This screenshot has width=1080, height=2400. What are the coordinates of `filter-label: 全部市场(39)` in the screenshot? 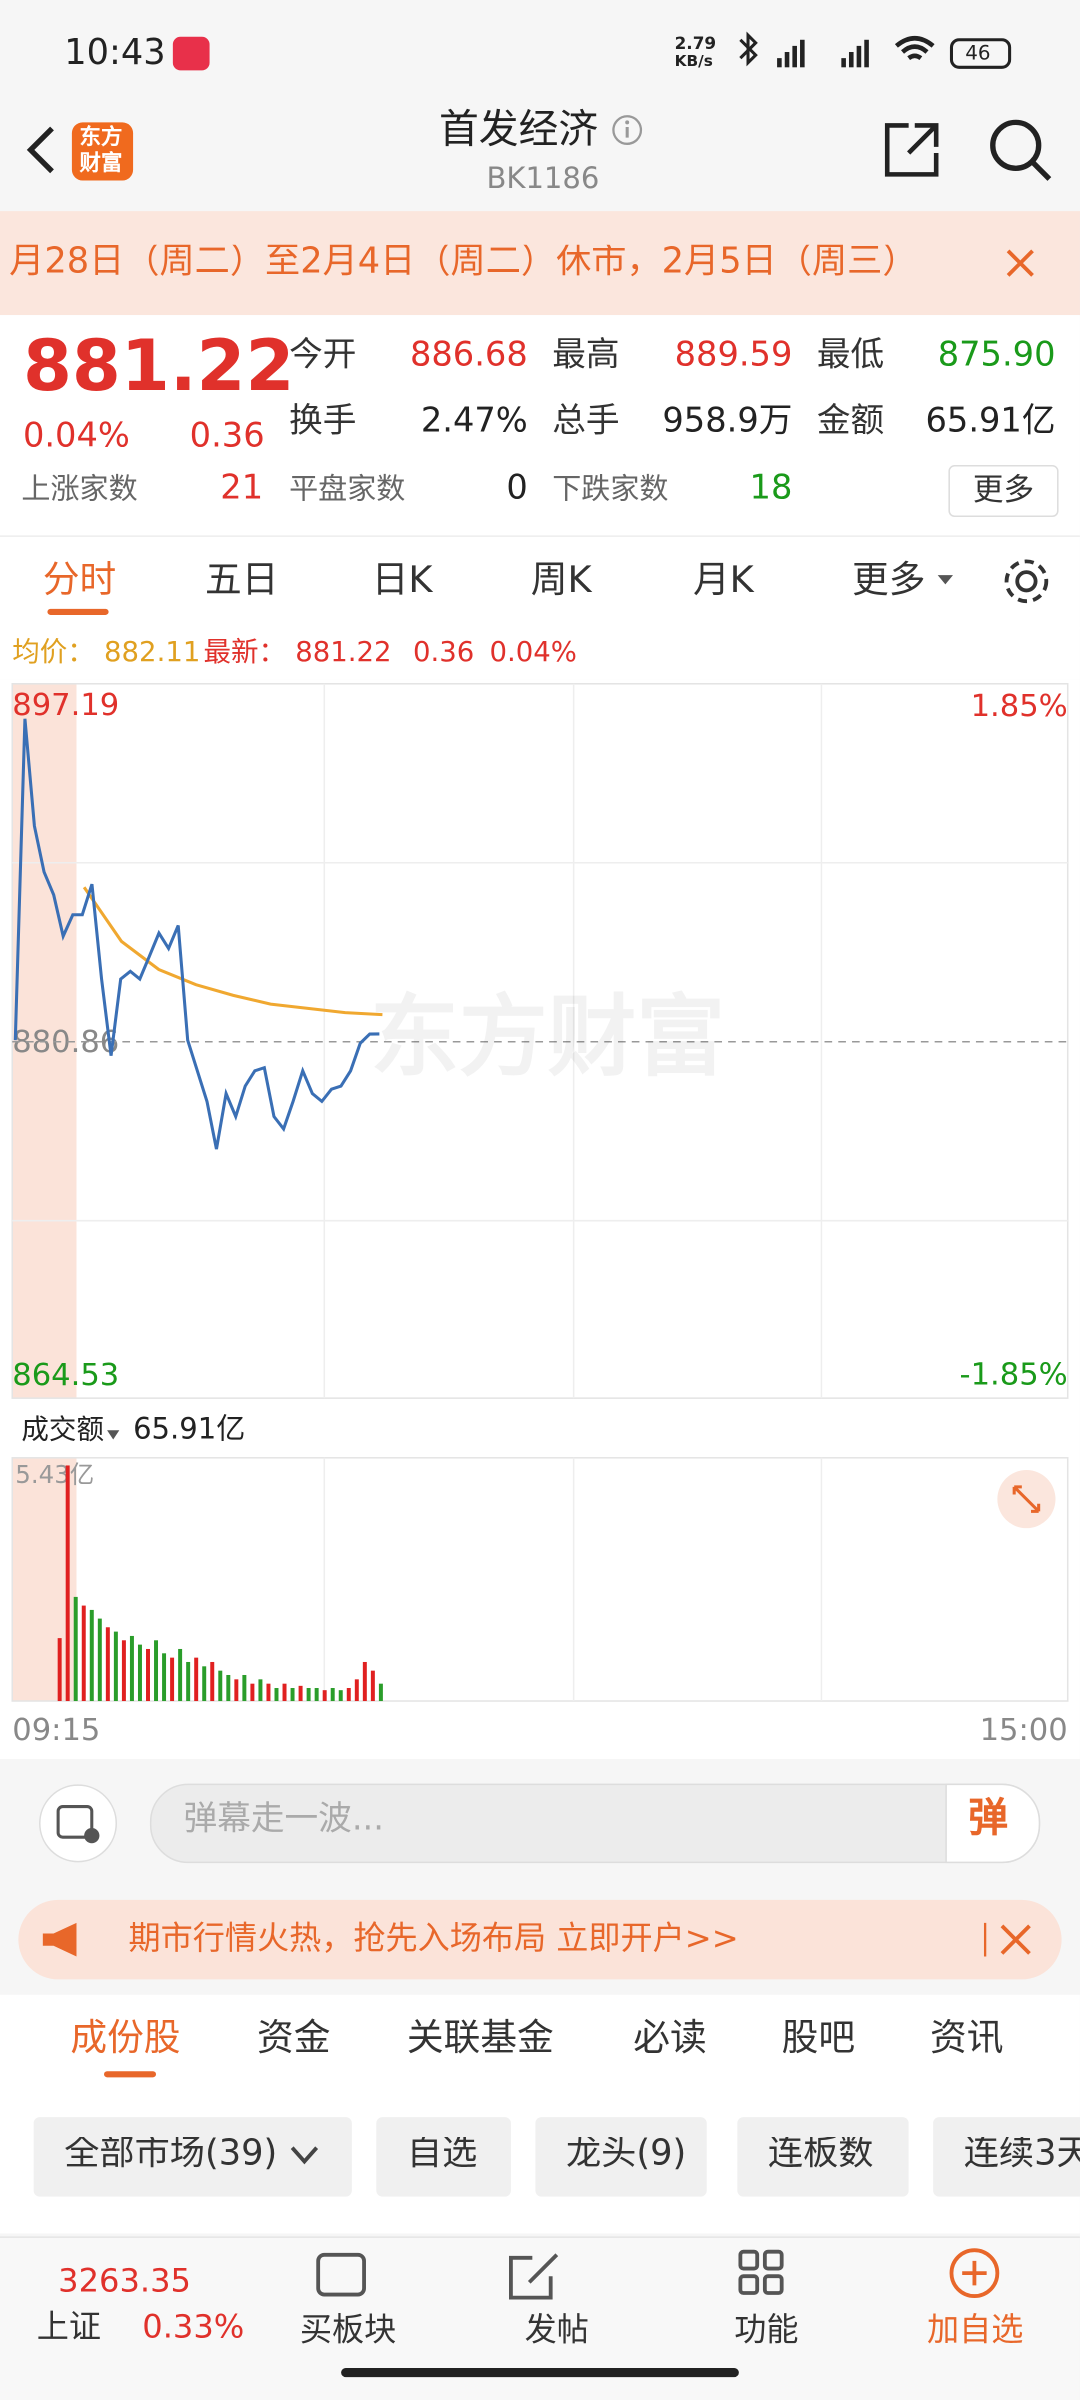 It's located at (171, 2154).